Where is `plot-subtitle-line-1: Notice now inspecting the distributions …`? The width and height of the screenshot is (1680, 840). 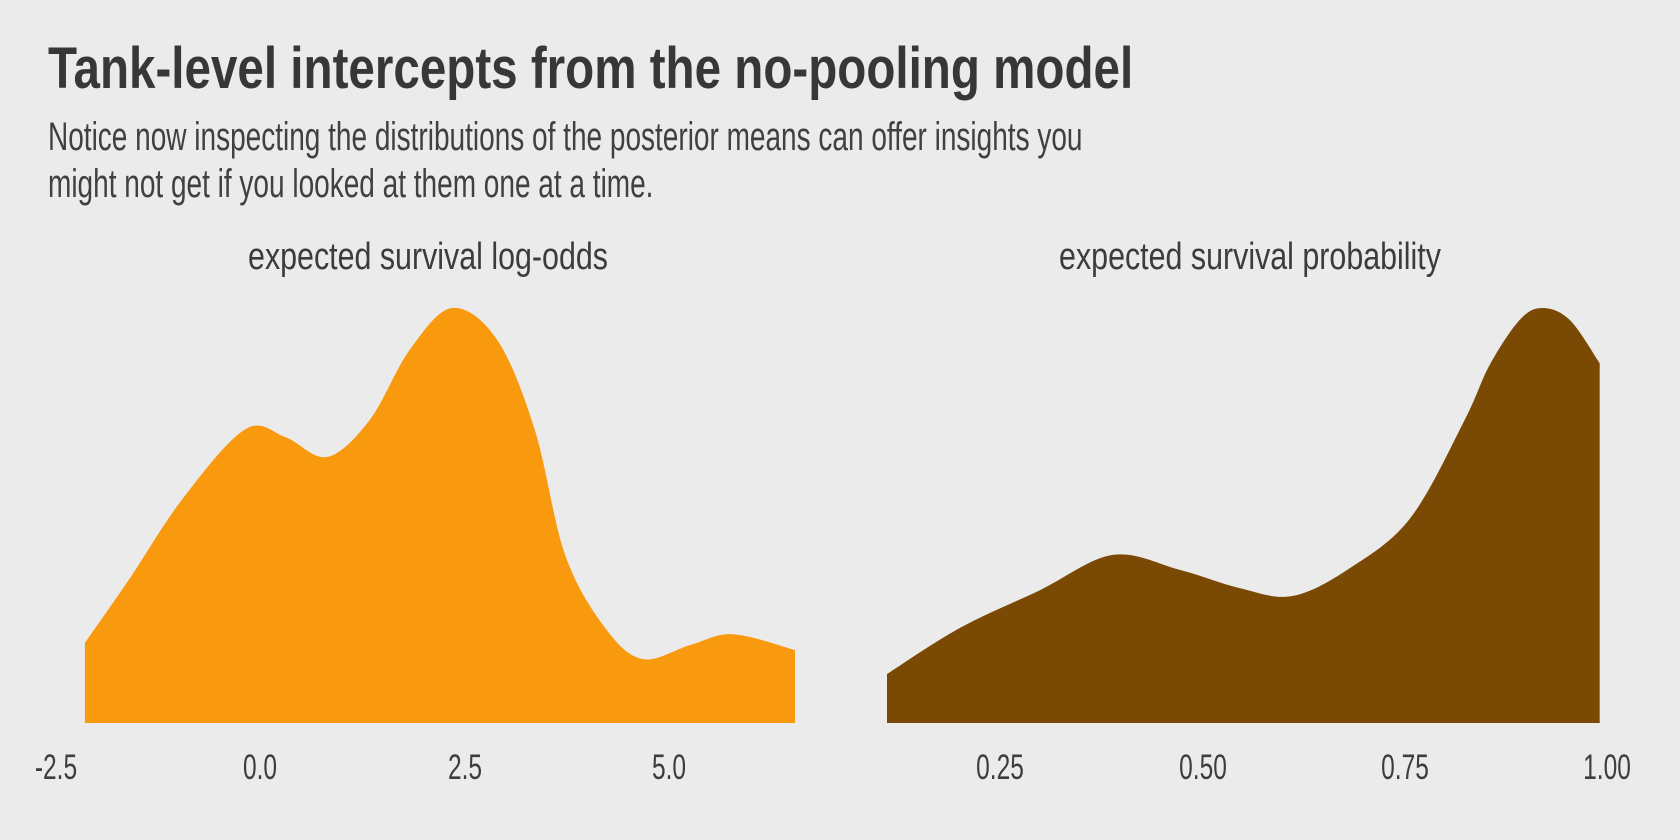 plot-subtitle-line-1: Notice now inspecting the distributions … is located at coordinates (565, 137).